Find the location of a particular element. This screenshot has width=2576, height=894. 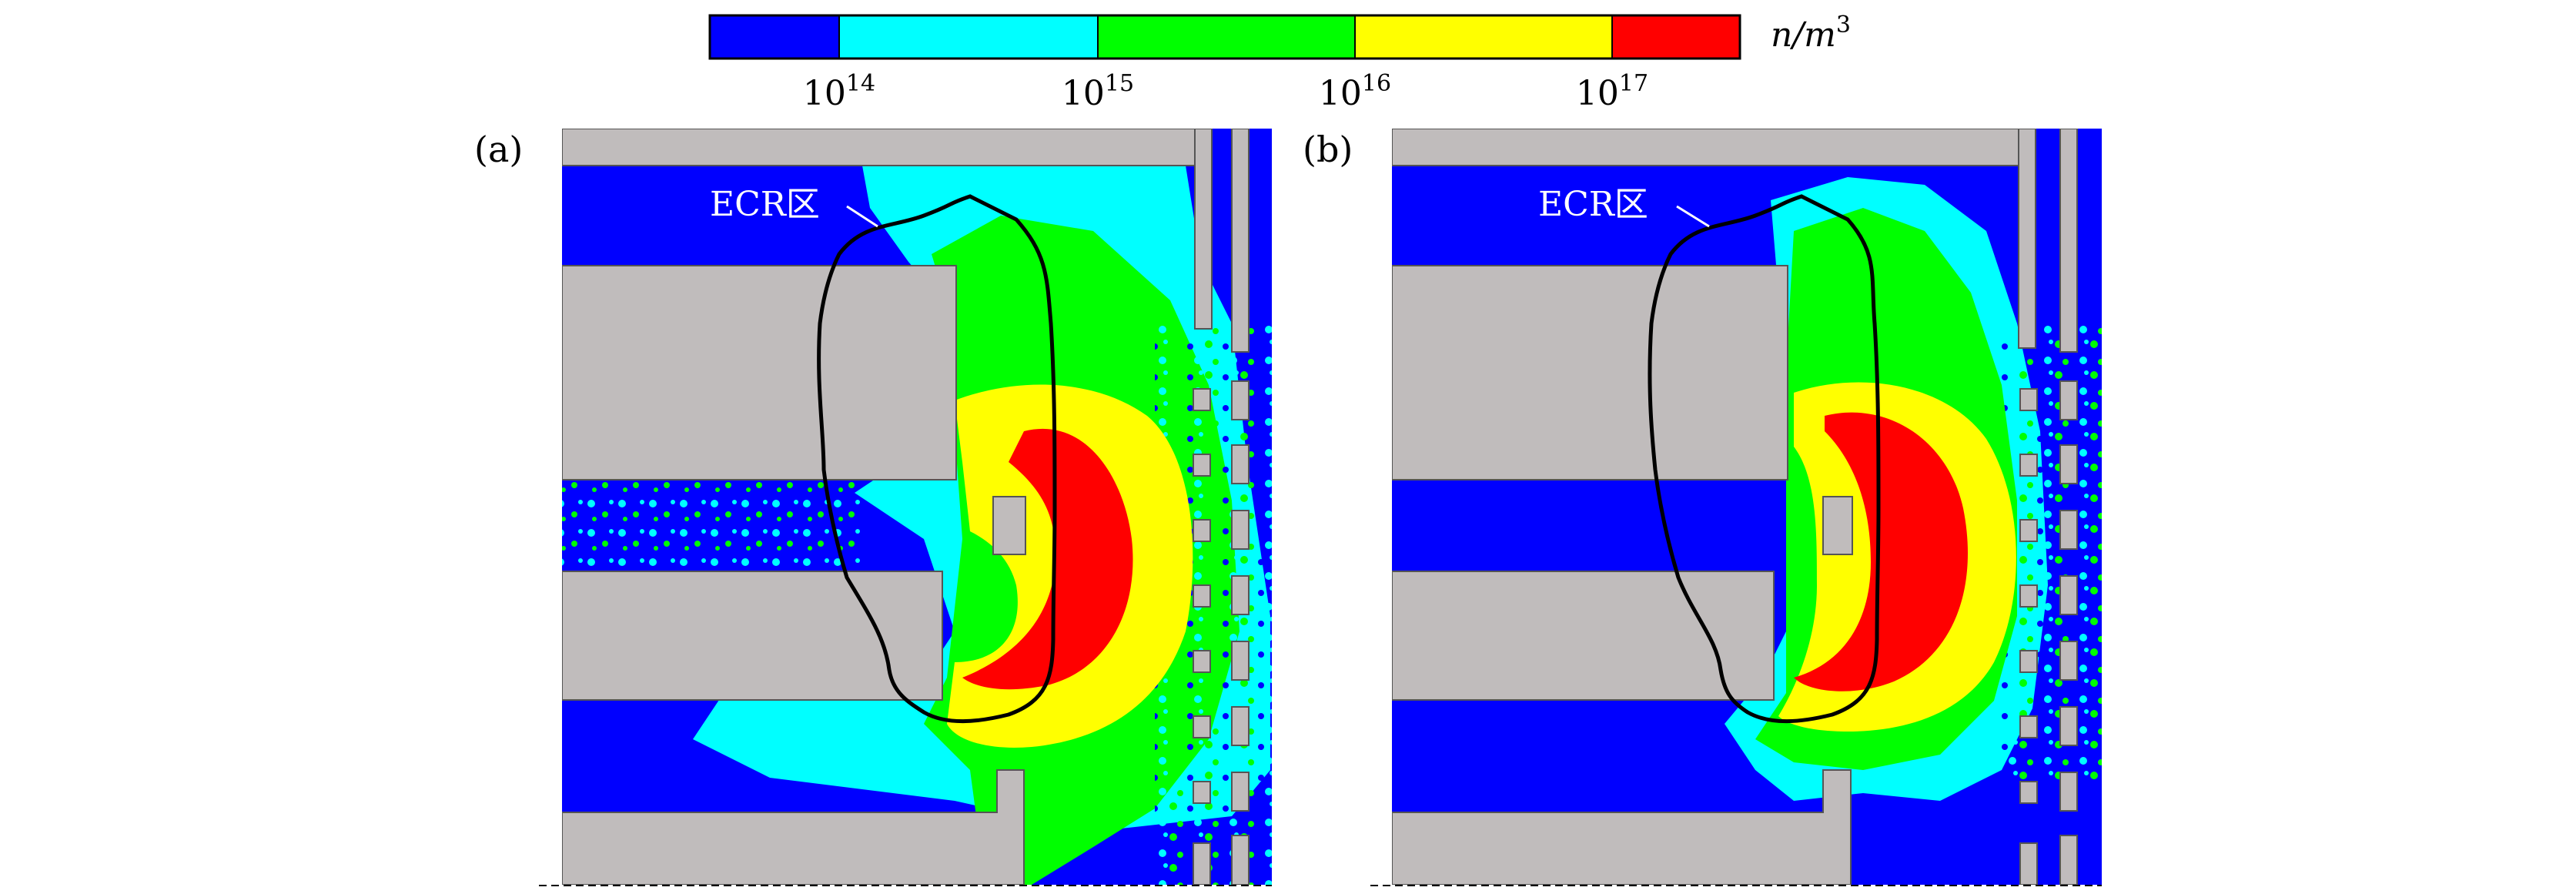

colorbar-frame is located at coordinates (1224, 37).